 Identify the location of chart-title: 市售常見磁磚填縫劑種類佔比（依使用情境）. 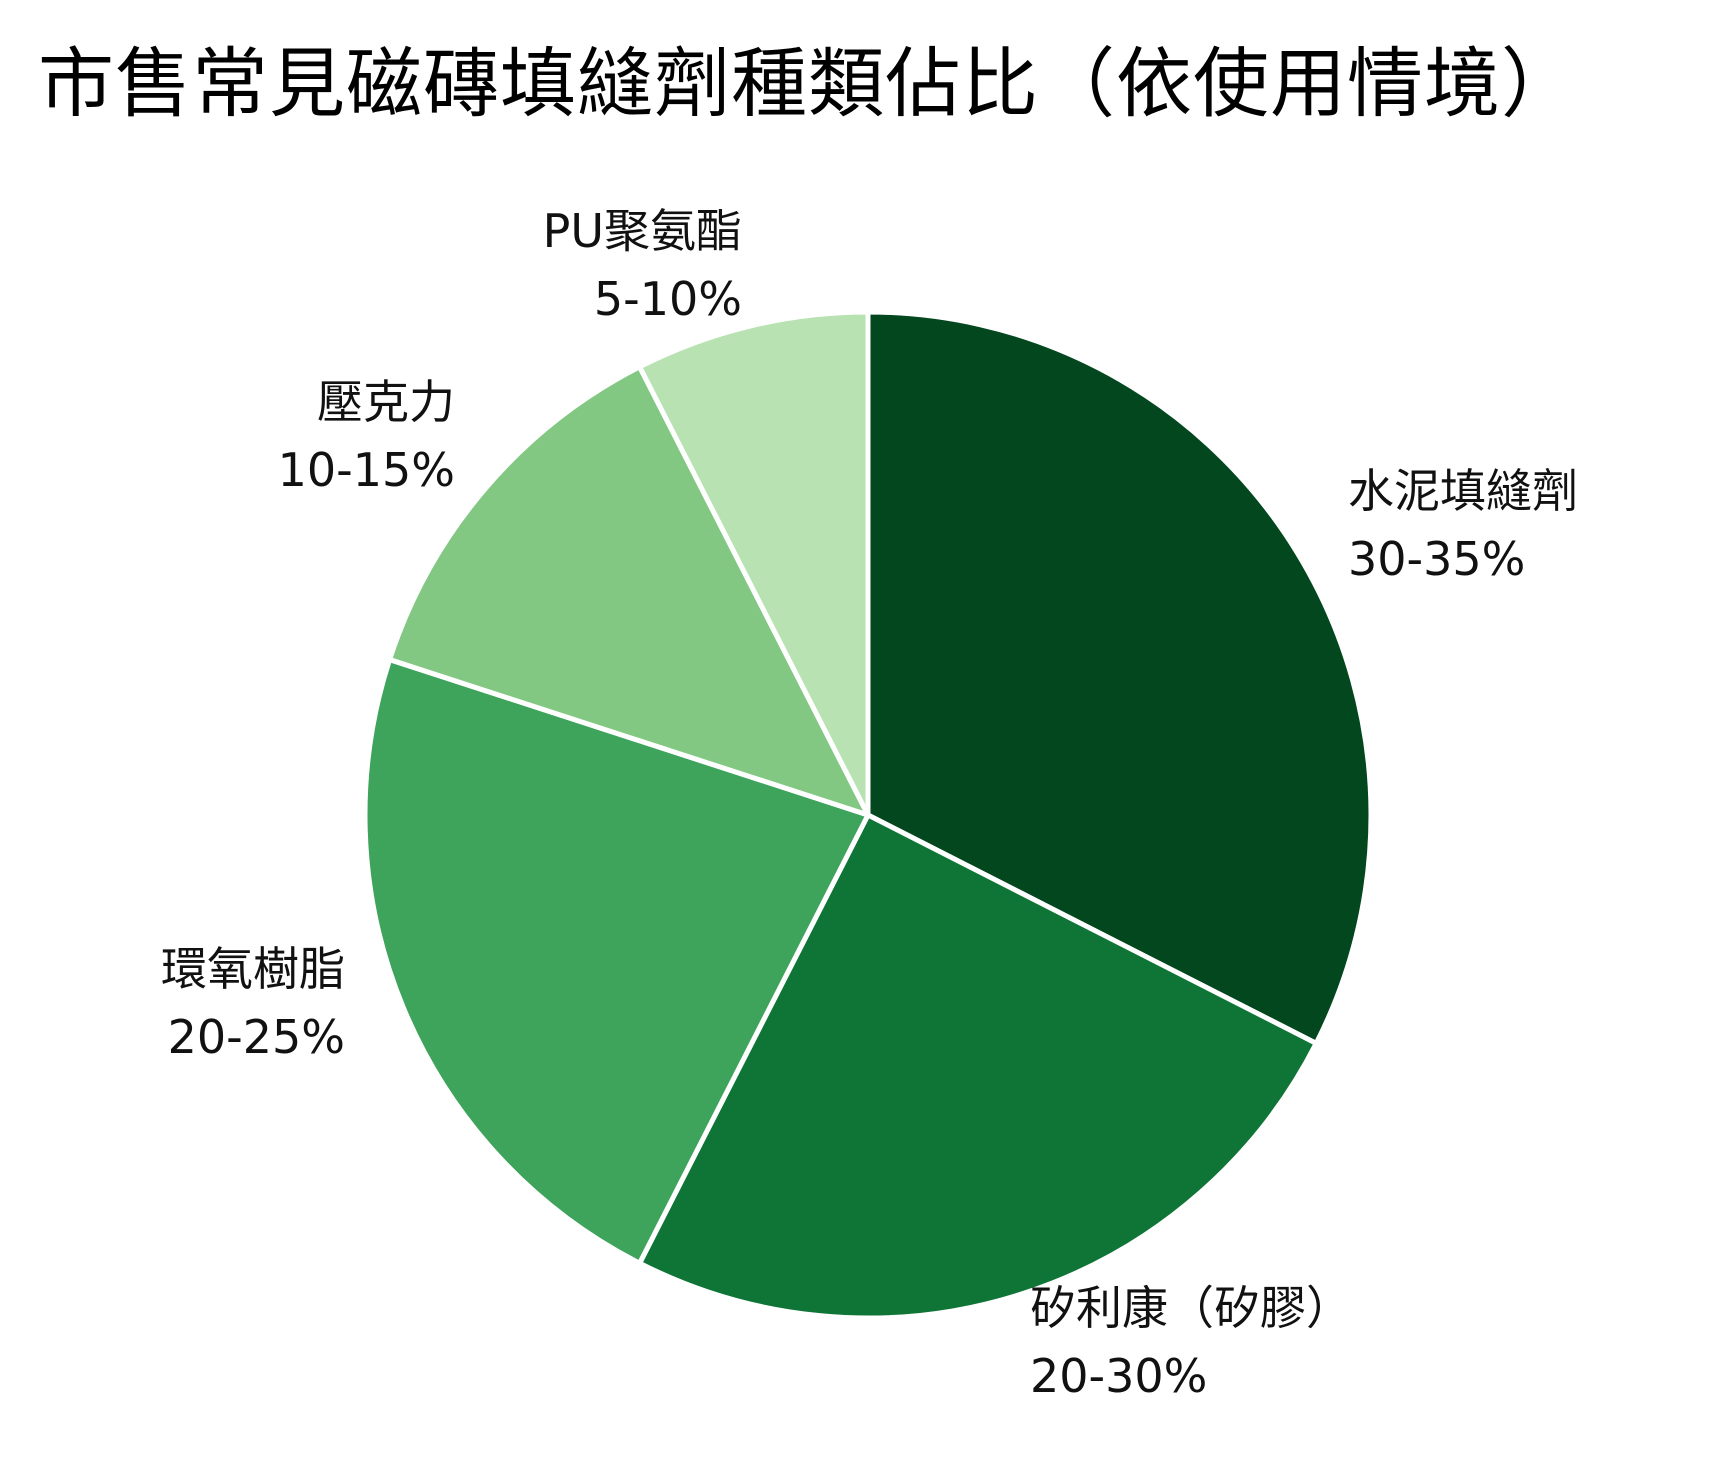
(808, 83).